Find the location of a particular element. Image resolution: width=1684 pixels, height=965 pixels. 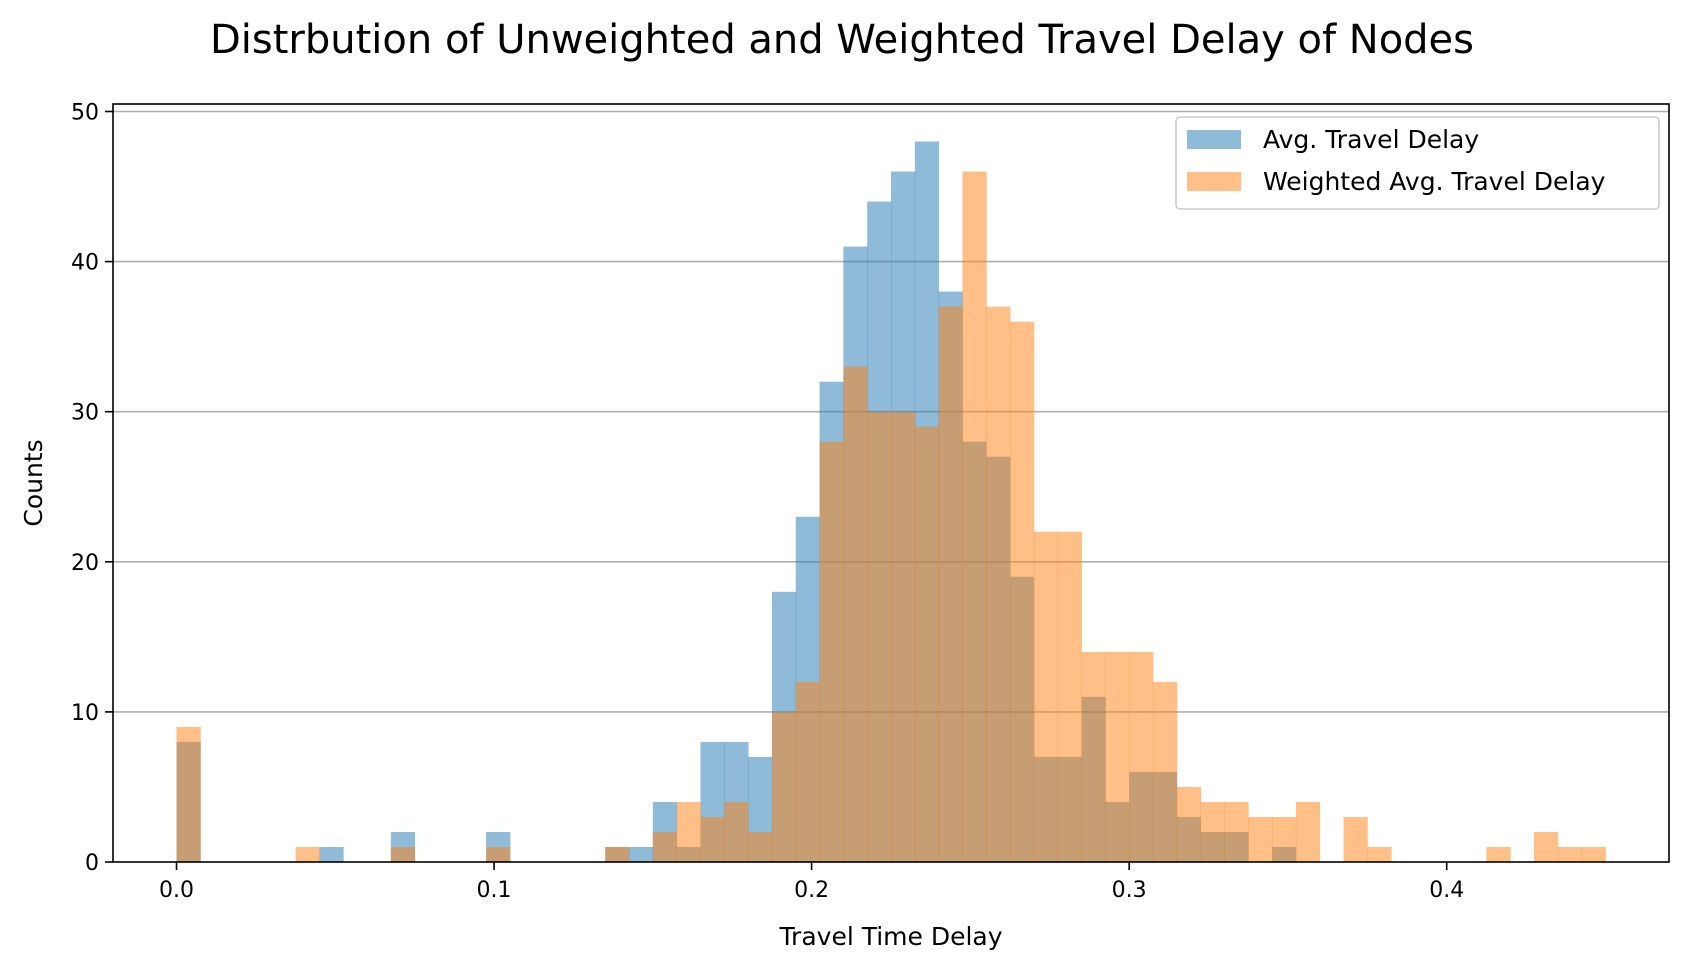

x-axis-label: Travel Time Delay is located at coordinates (890, 936).